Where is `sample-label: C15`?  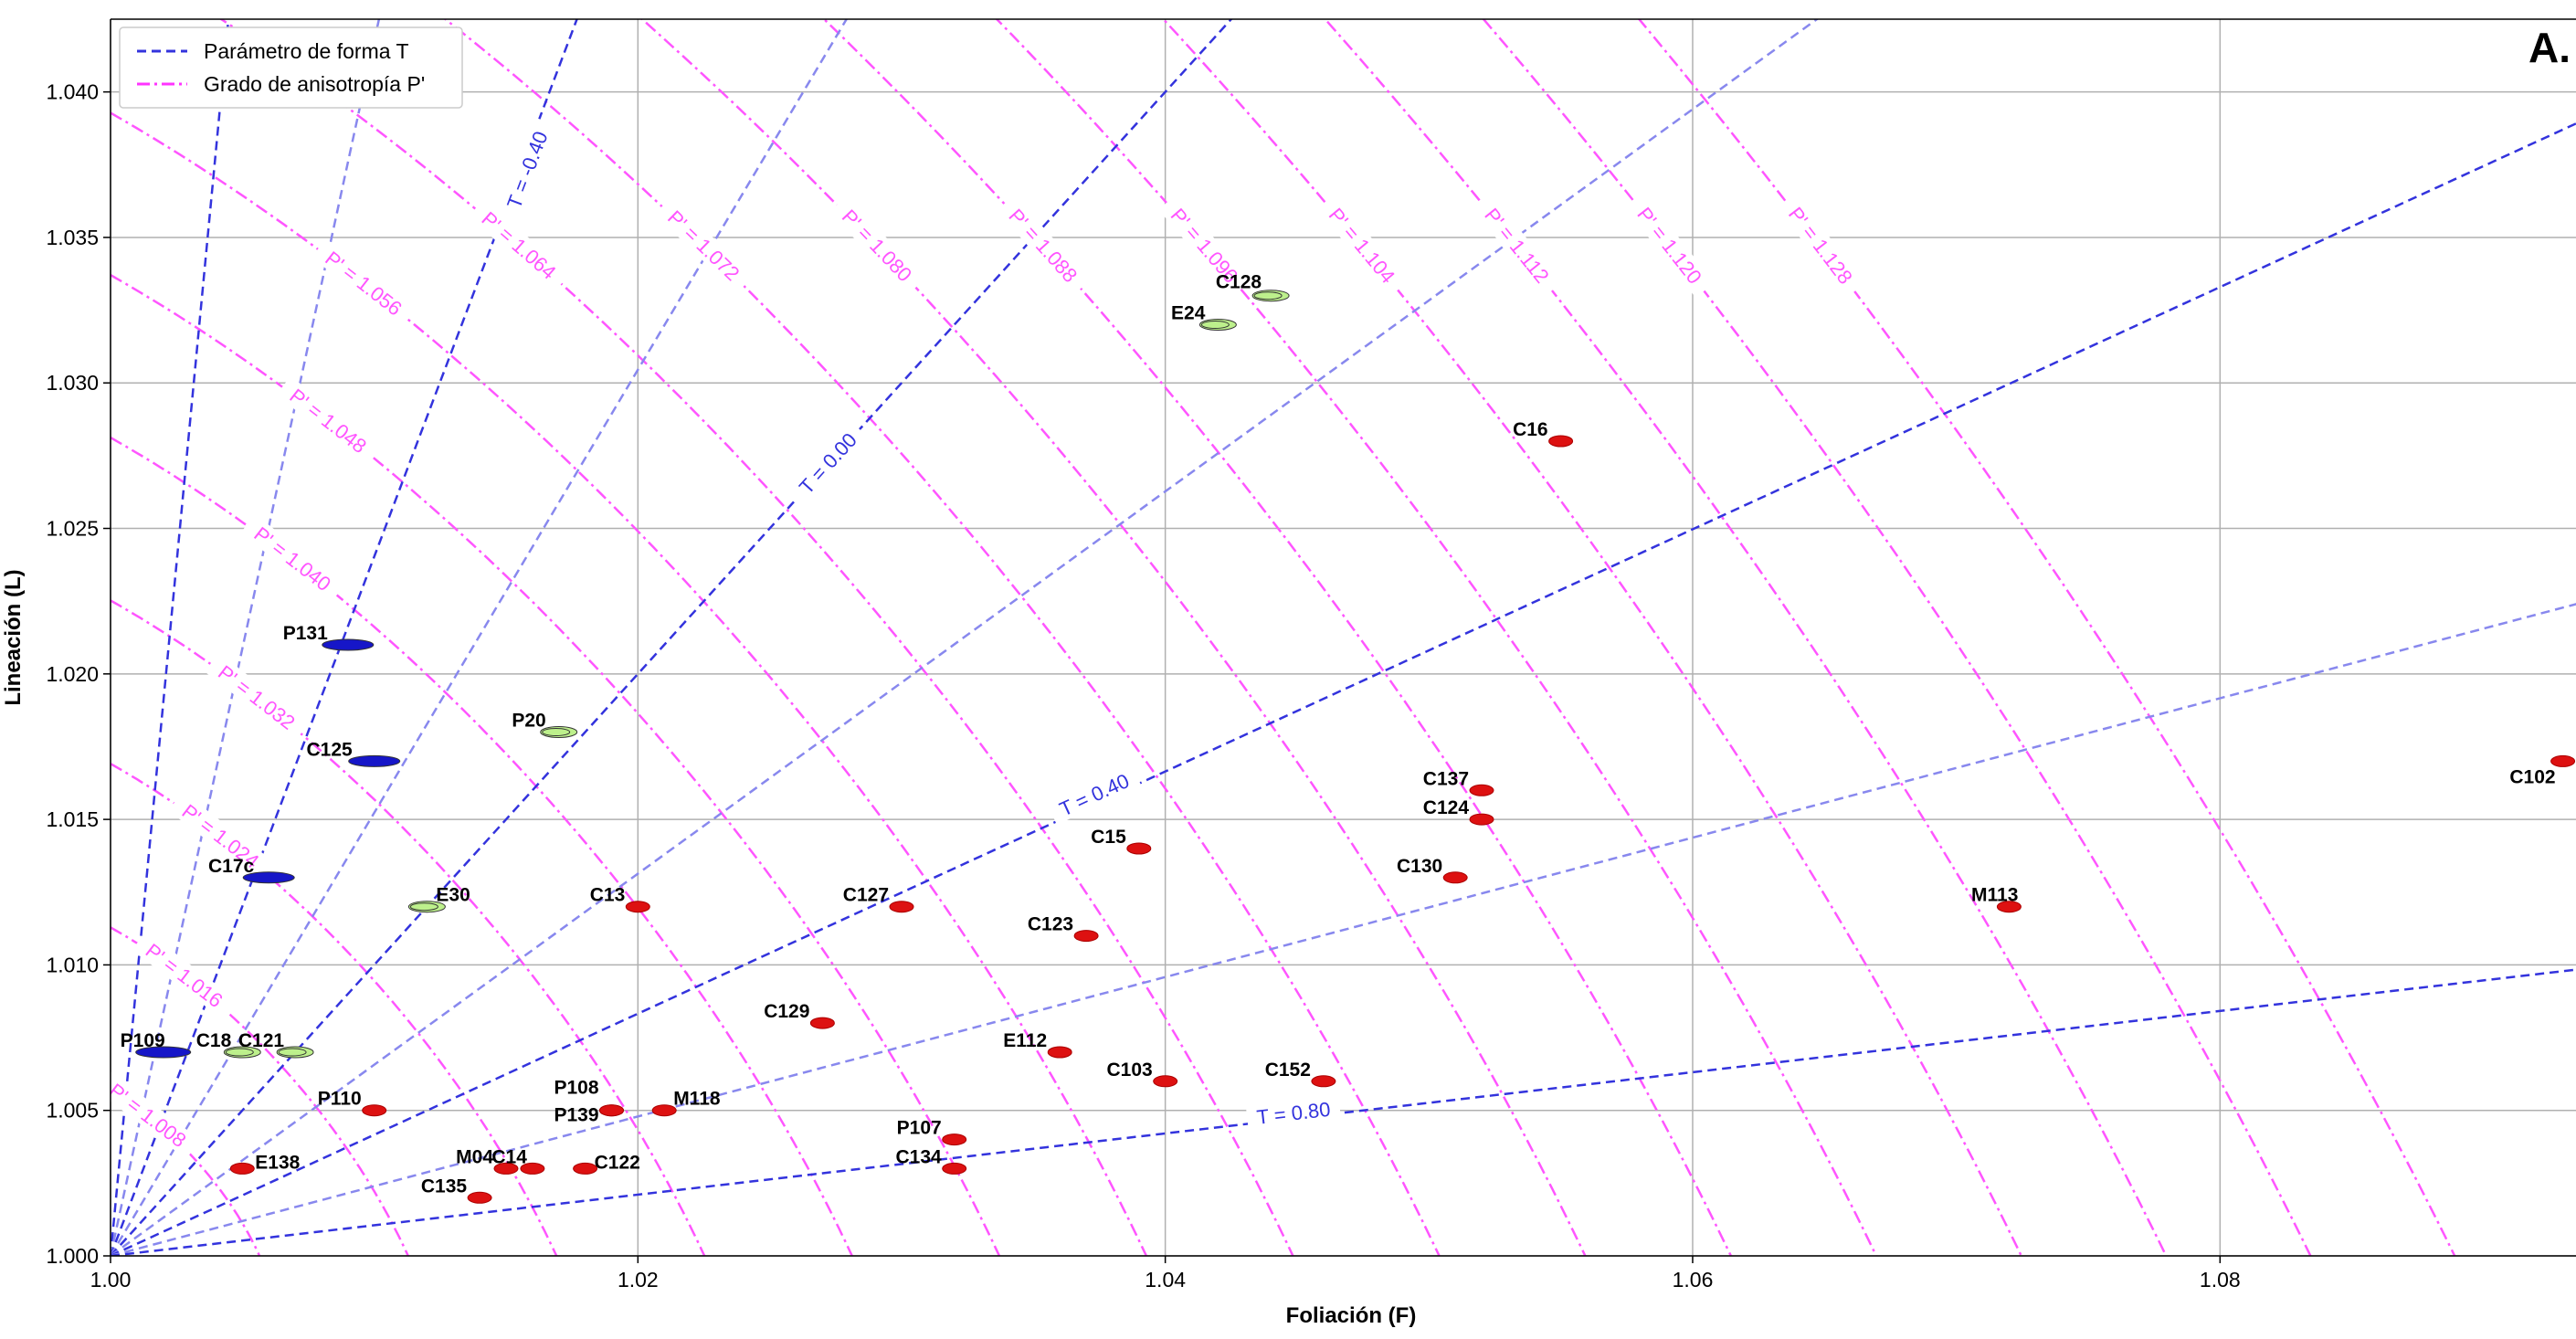
sample-label: C15 is located at coordinates (1108, 837).